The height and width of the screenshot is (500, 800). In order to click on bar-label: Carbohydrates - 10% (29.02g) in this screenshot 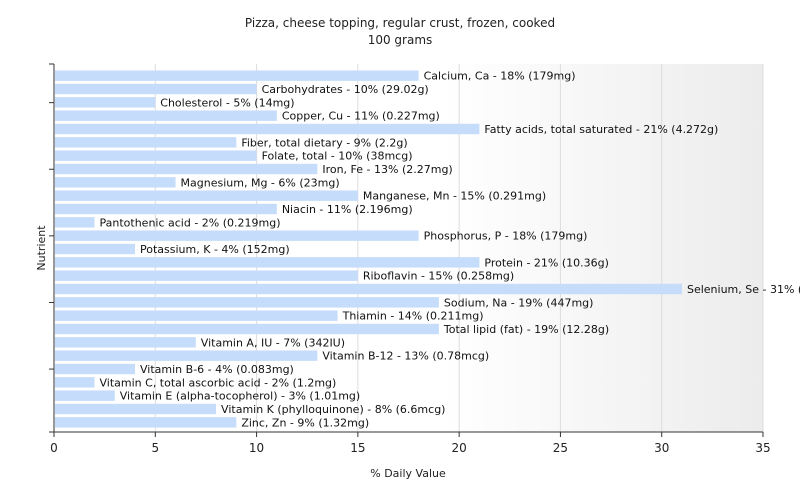, I will do `click(345, 89)`.